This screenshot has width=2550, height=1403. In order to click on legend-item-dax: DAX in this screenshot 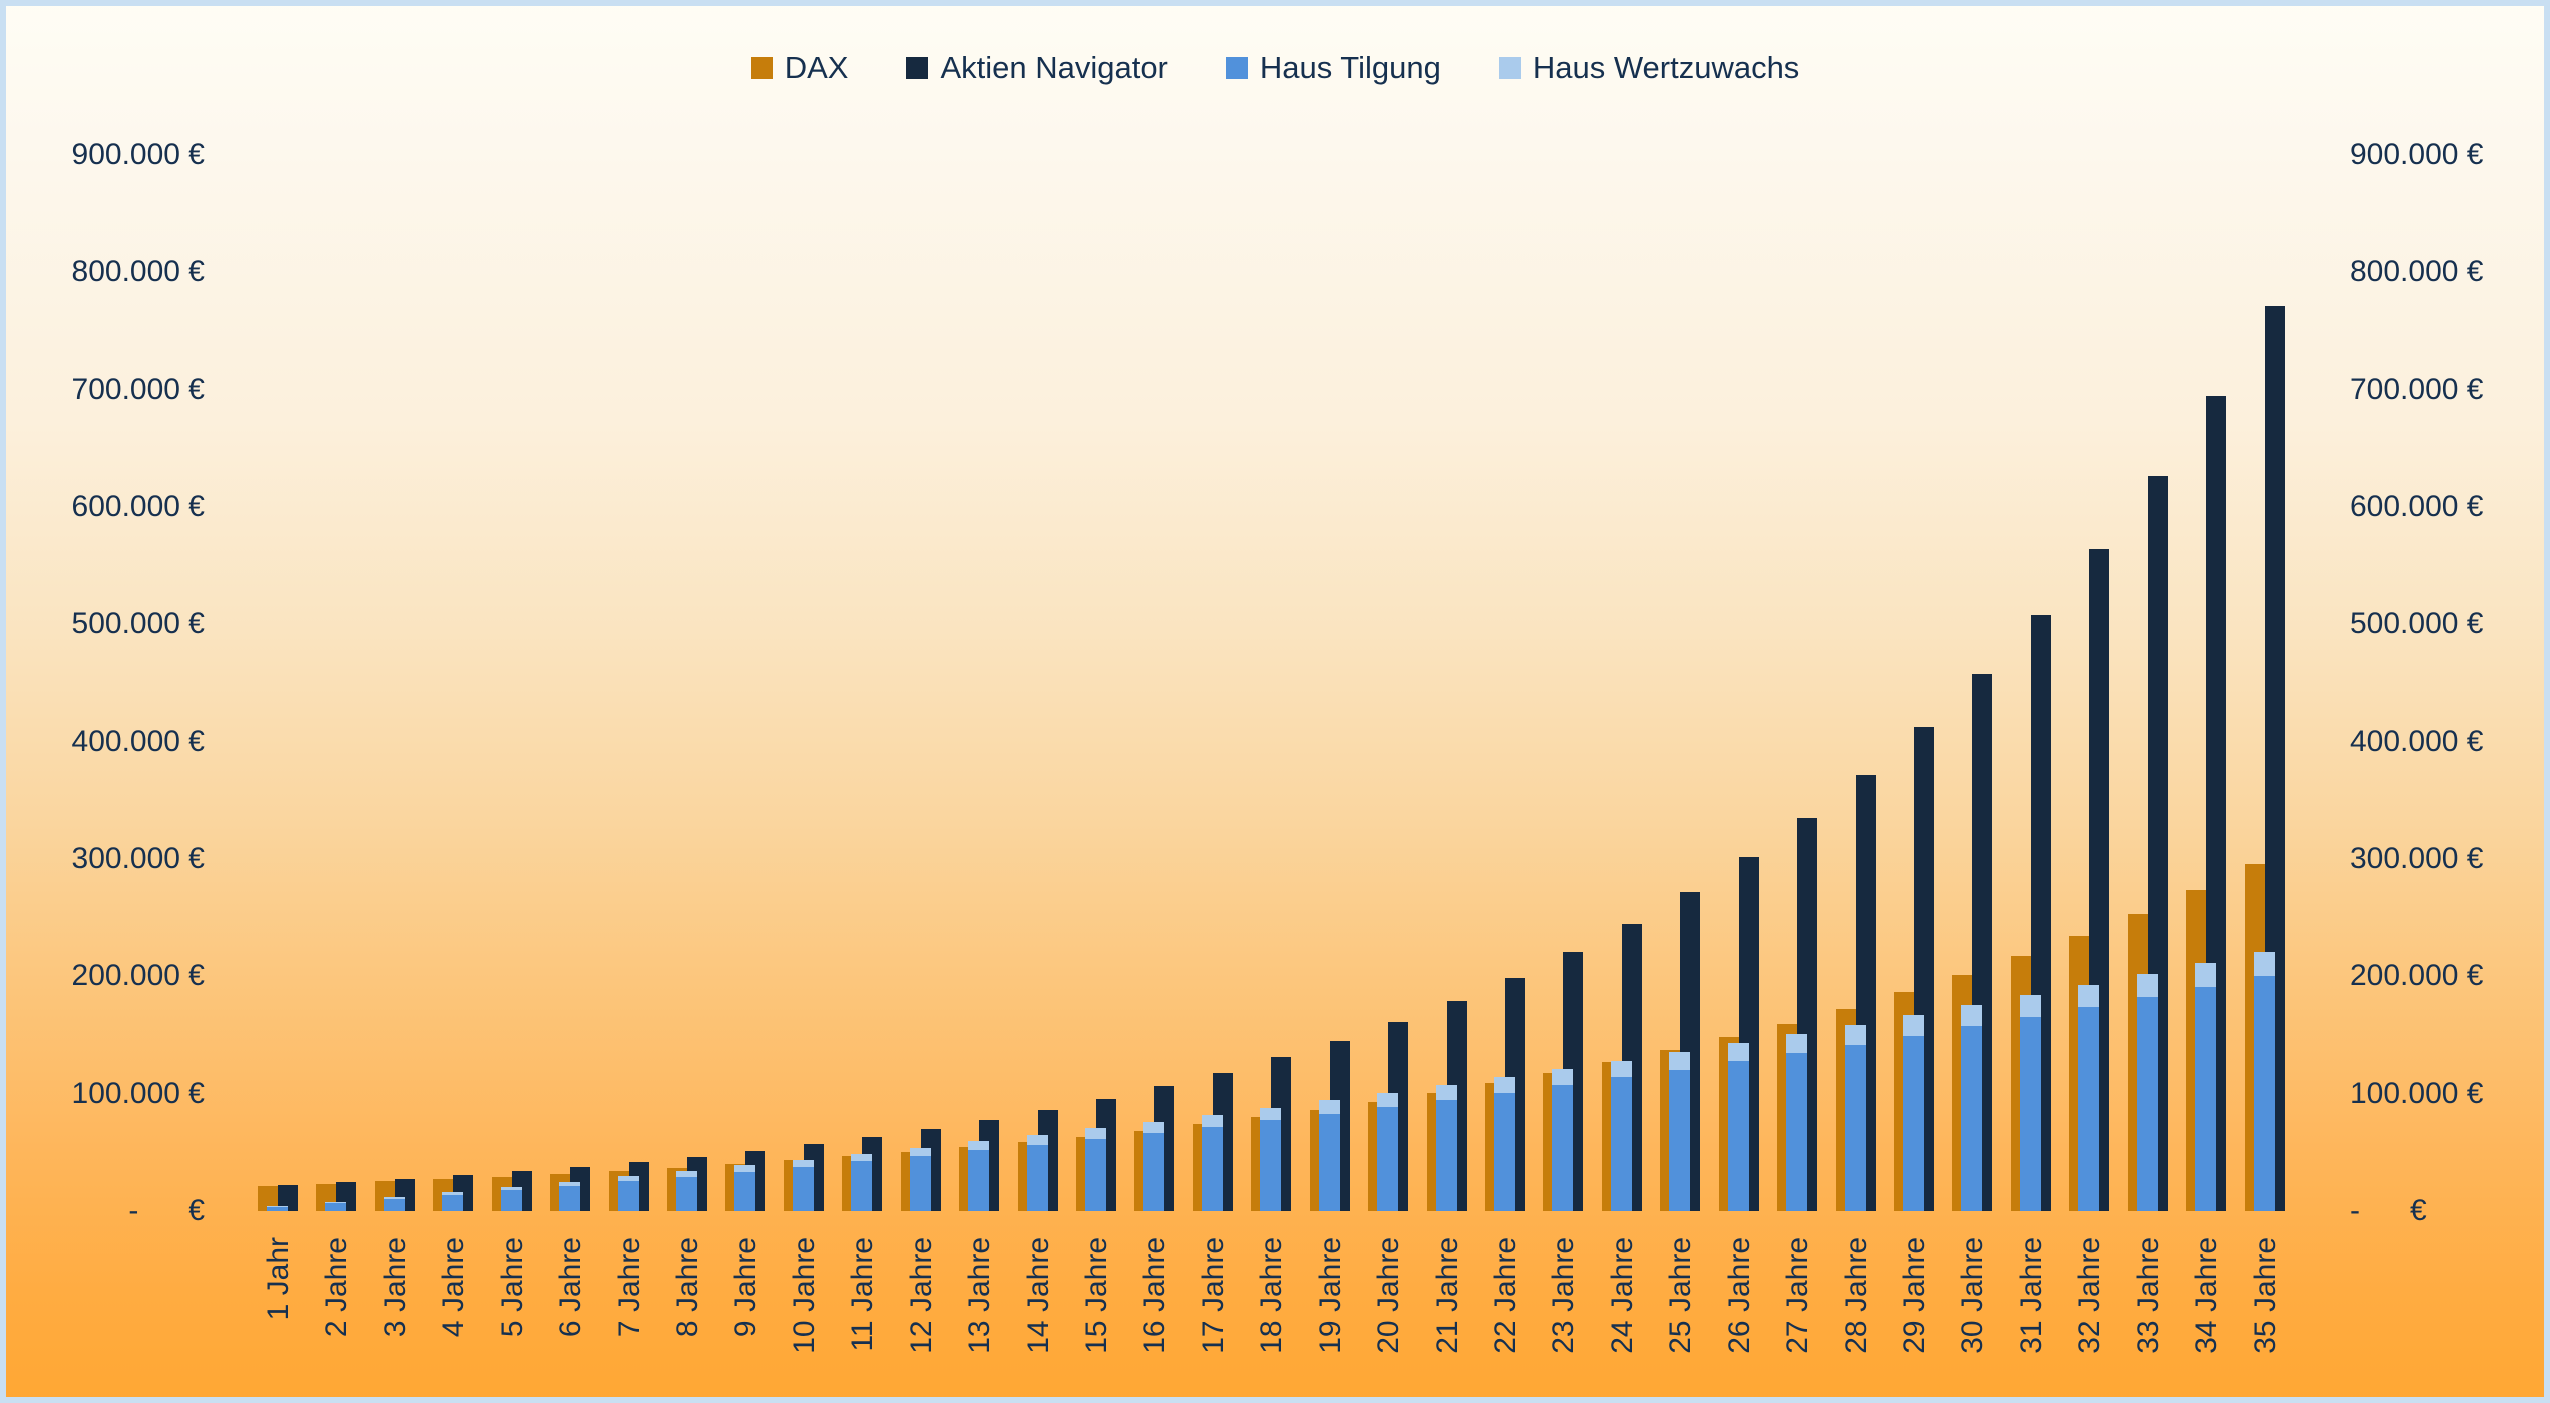, I will do `click(799, 68)`.